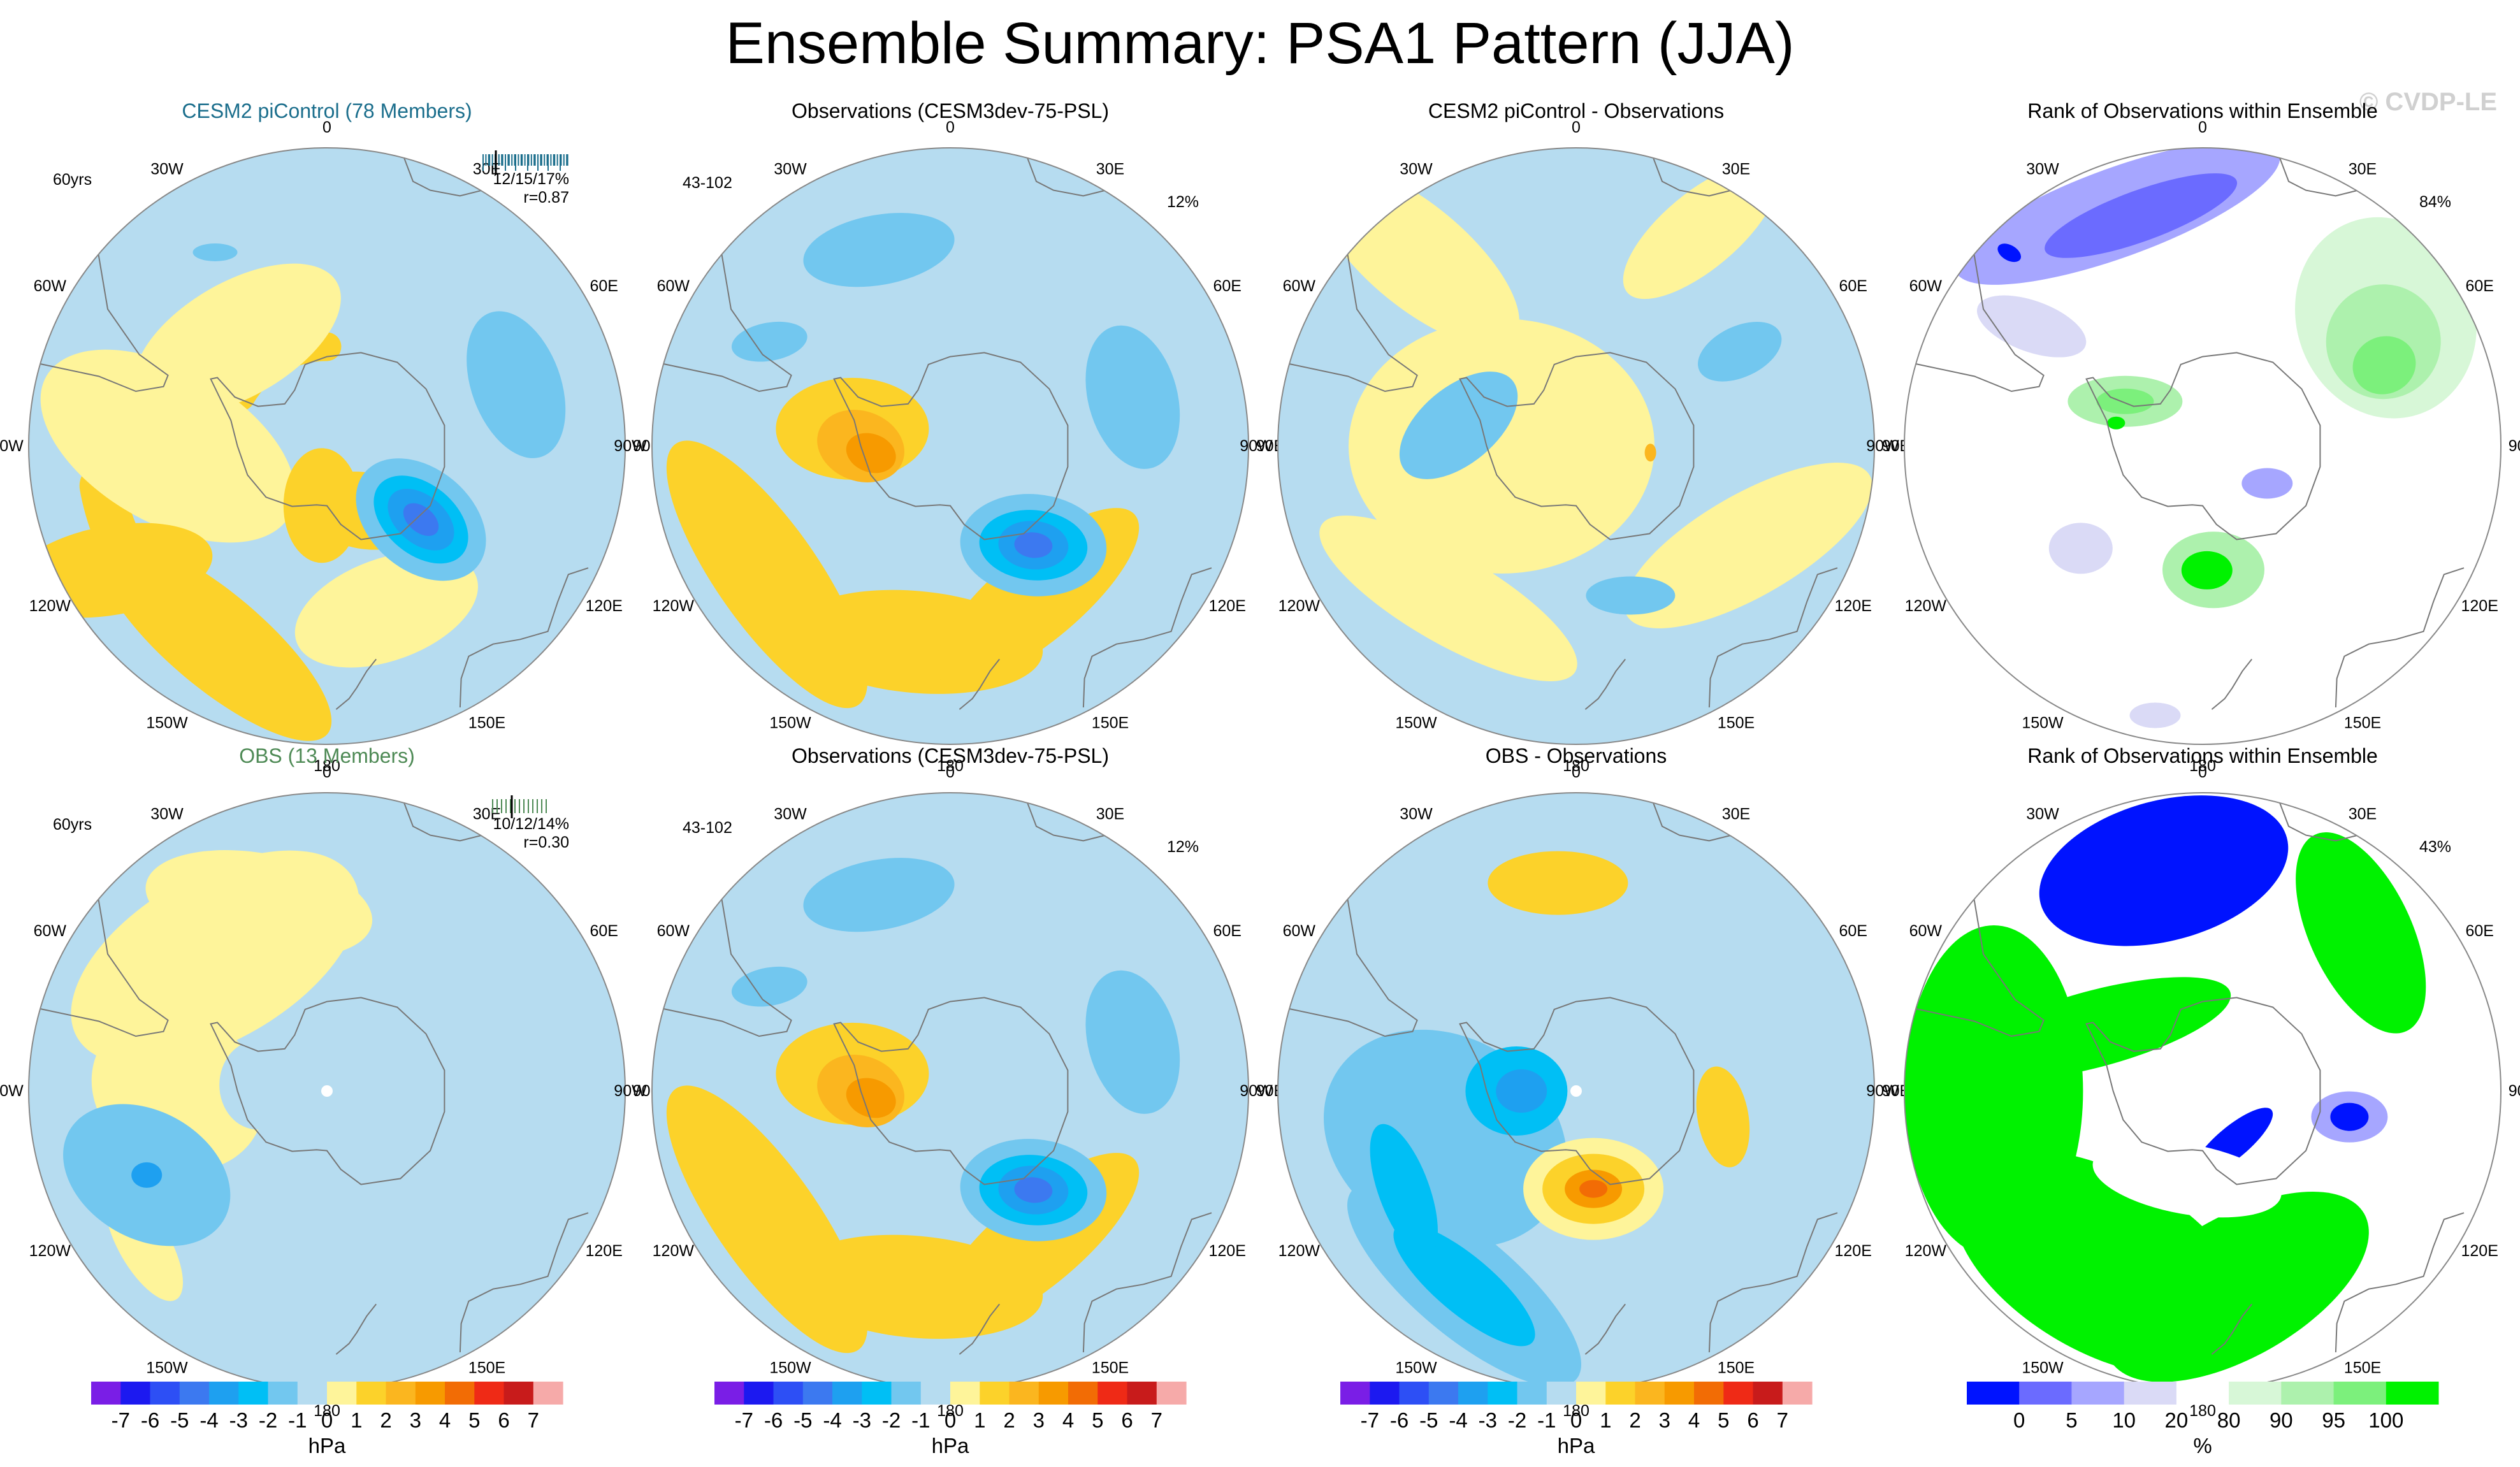 The width and height of the screenshot is (2520, 1467). Describe the element at coordinates (546, 842) in the screenshot. I see `pattern-correlation: r=0.30` at that location.